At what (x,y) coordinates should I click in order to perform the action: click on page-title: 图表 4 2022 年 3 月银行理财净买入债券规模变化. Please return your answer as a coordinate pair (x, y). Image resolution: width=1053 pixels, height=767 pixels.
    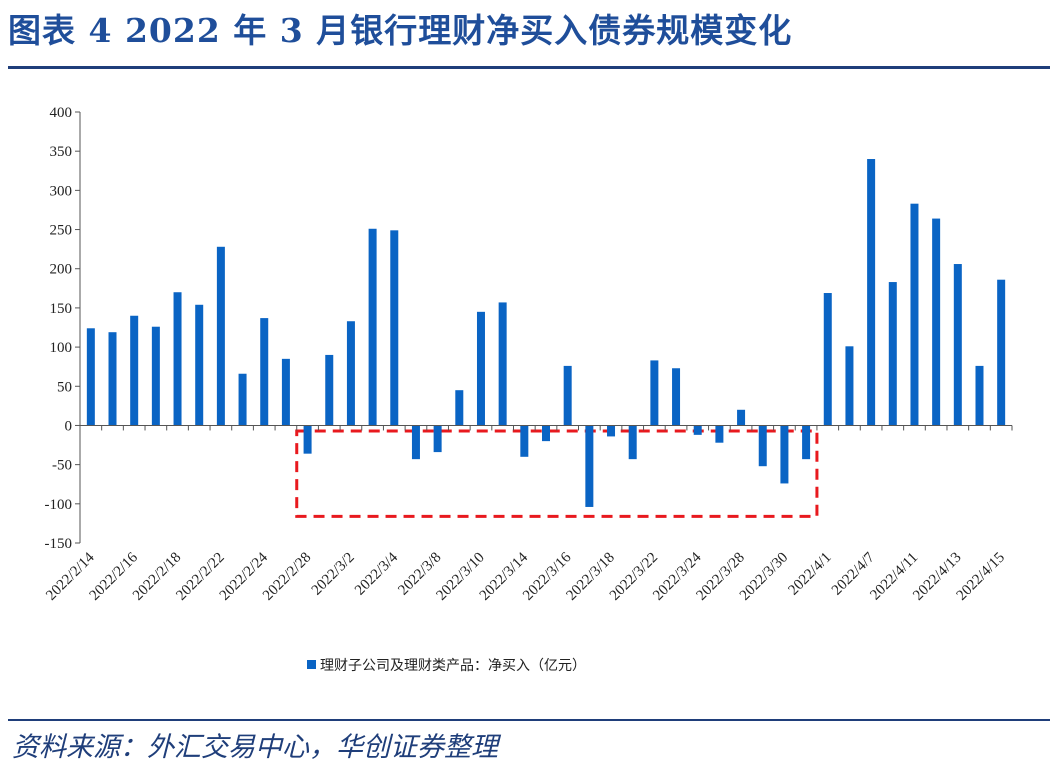
    Looking at the image, I should click on (400, 30).